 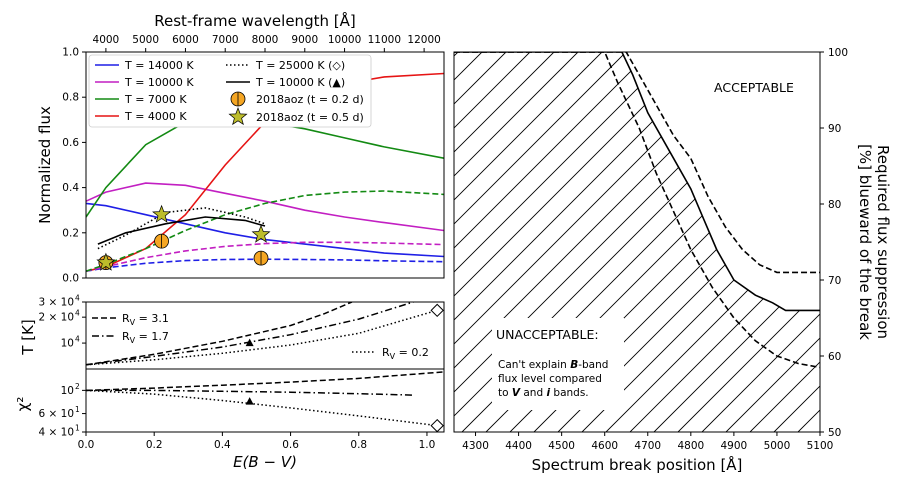 What do you see at coordinates (222, 445) in the screenshot?
I see `bot-x-tick-label: 0.4` at bounding box center [222, 445].